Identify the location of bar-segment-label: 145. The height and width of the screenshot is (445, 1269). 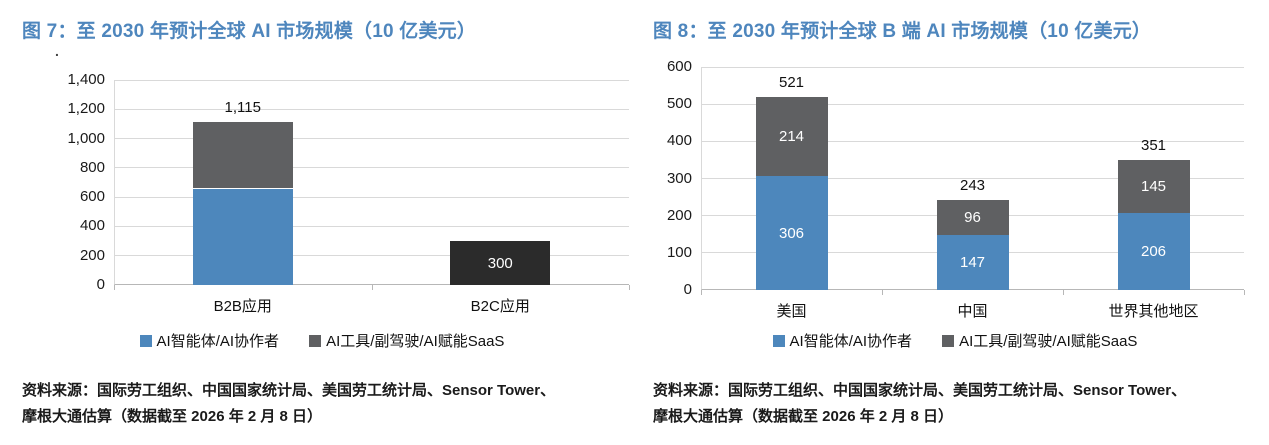
(1153, 186).